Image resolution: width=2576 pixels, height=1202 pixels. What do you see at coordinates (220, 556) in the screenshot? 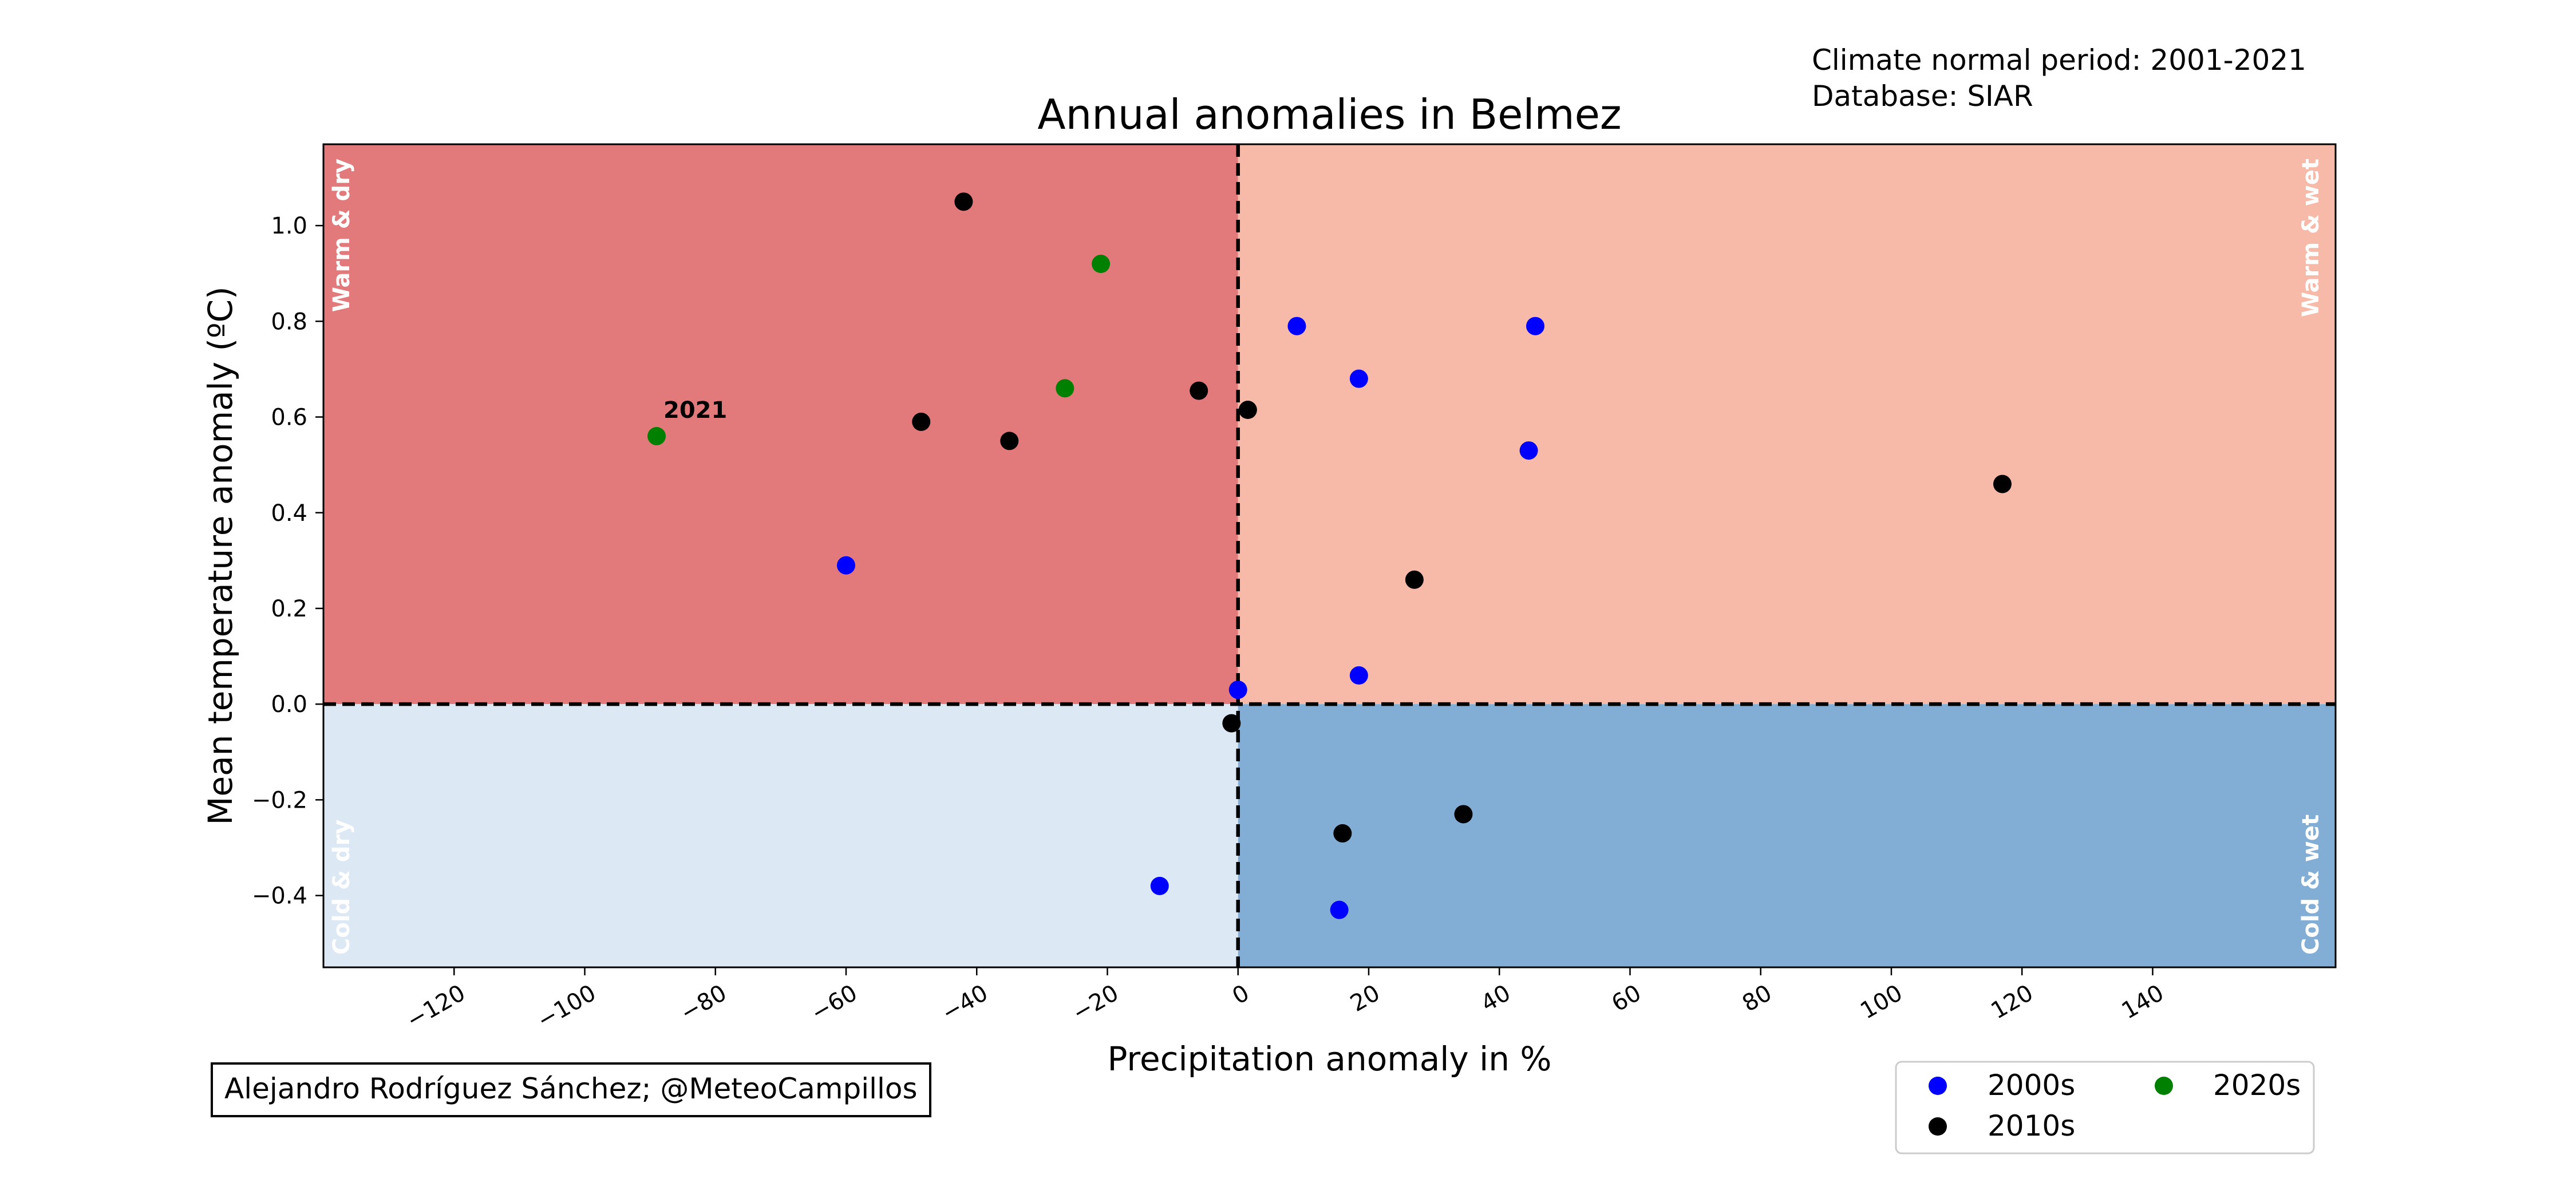
I see `y-axis-label: Mean temperature anomaly (ºC)` at bounding box center [220, 556].